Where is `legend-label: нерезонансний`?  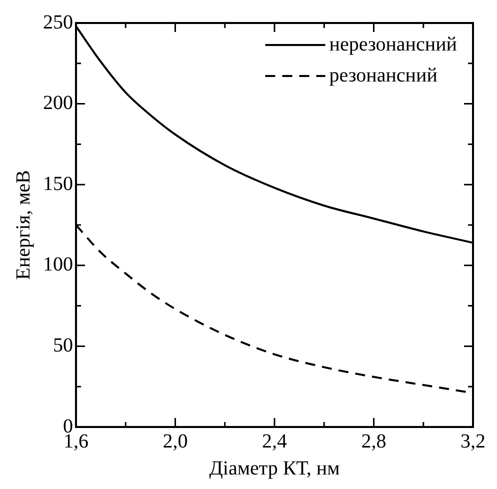
legend-label: нерезонансний is located at coordinates (393, 44).